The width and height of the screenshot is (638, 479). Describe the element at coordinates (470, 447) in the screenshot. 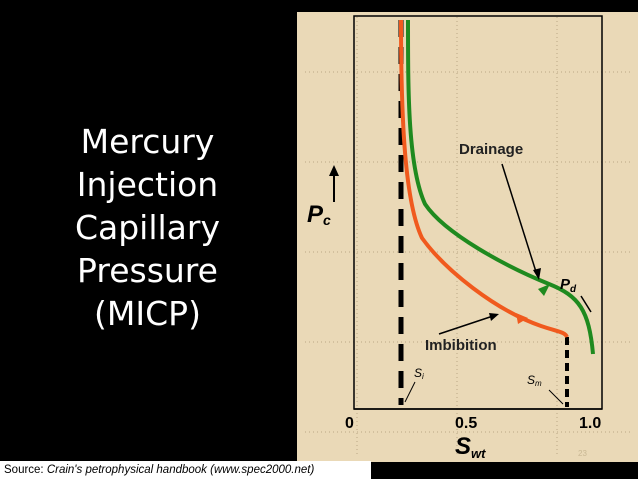

I see `x-axis-label: Swt` at that location.